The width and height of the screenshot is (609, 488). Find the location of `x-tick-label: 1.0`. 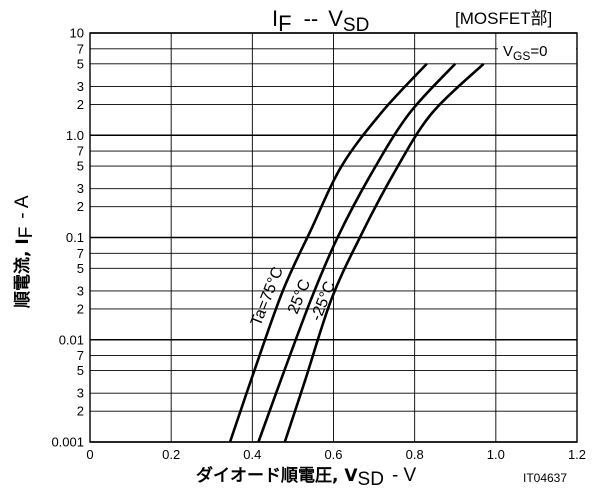

x-tick-label: 1.0 is located at coordinates (496, 454).